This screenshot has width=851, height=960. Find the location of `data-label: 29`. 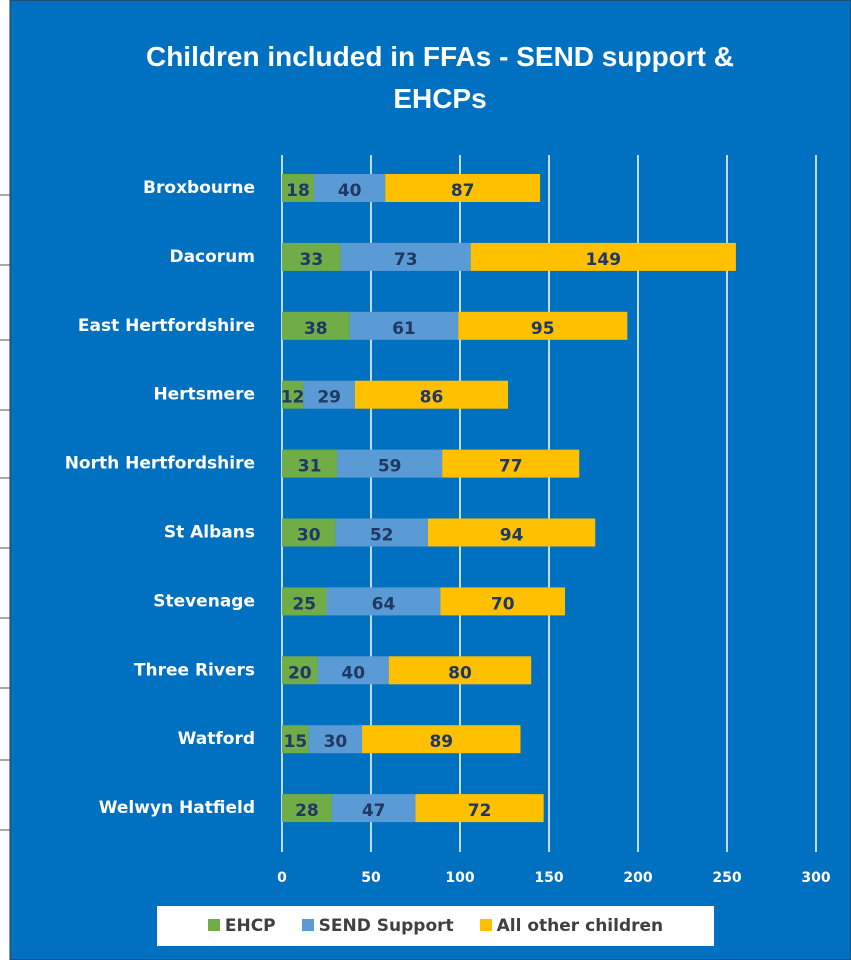

data-label: 29 is located at coordinates (329, 398).